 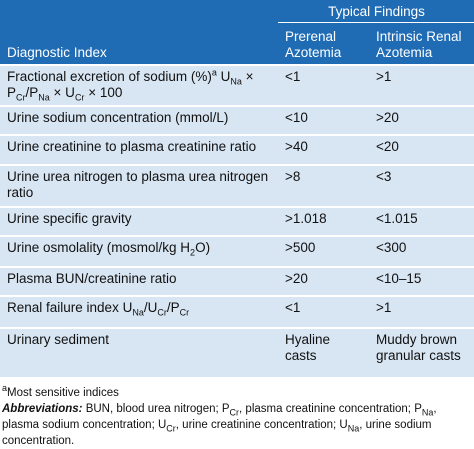 I want to click on table-cell: Plasma BUN/creatinine ratio, so click(x=139, y=281).